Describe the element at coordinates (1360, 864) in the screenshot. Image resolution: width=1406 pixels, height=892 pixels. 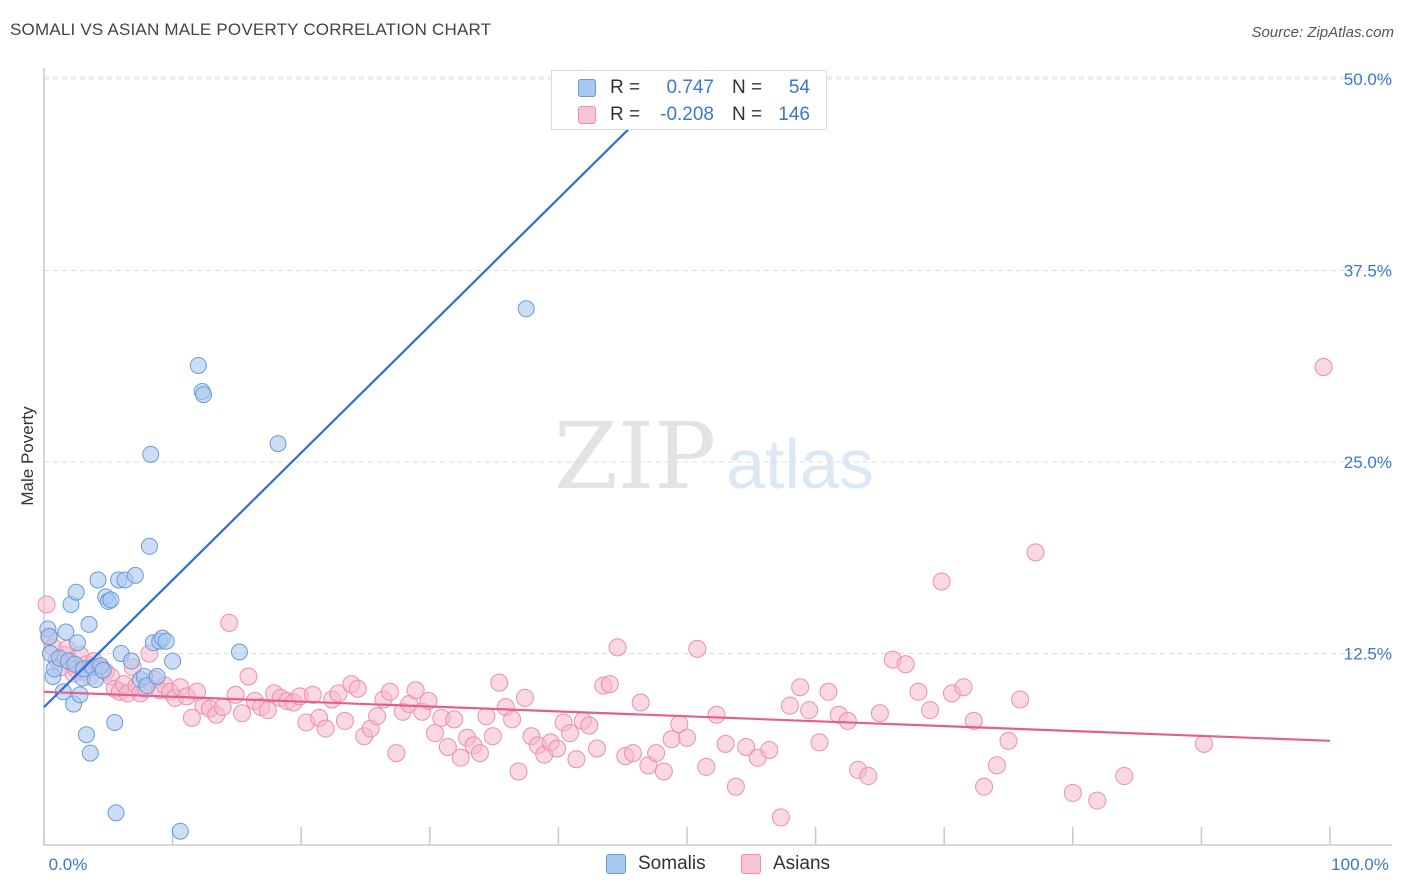
I see `x-tick-label: 100.0%` at that location.